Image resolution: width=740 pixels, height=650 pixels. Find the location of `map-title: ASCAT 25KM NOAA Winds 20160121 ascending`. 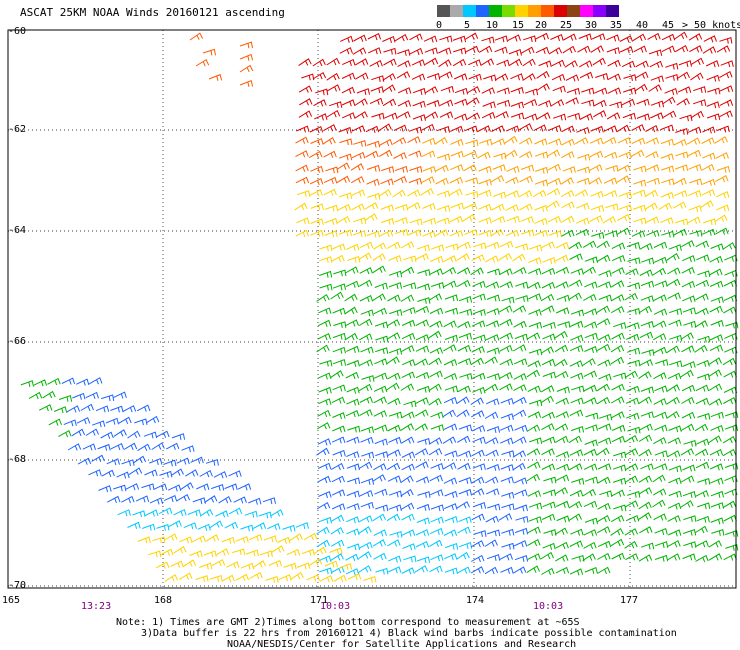

map-title: ASCAT 25KM NOAA Winds 20160121 ascending is located at coordinates (152, 12).